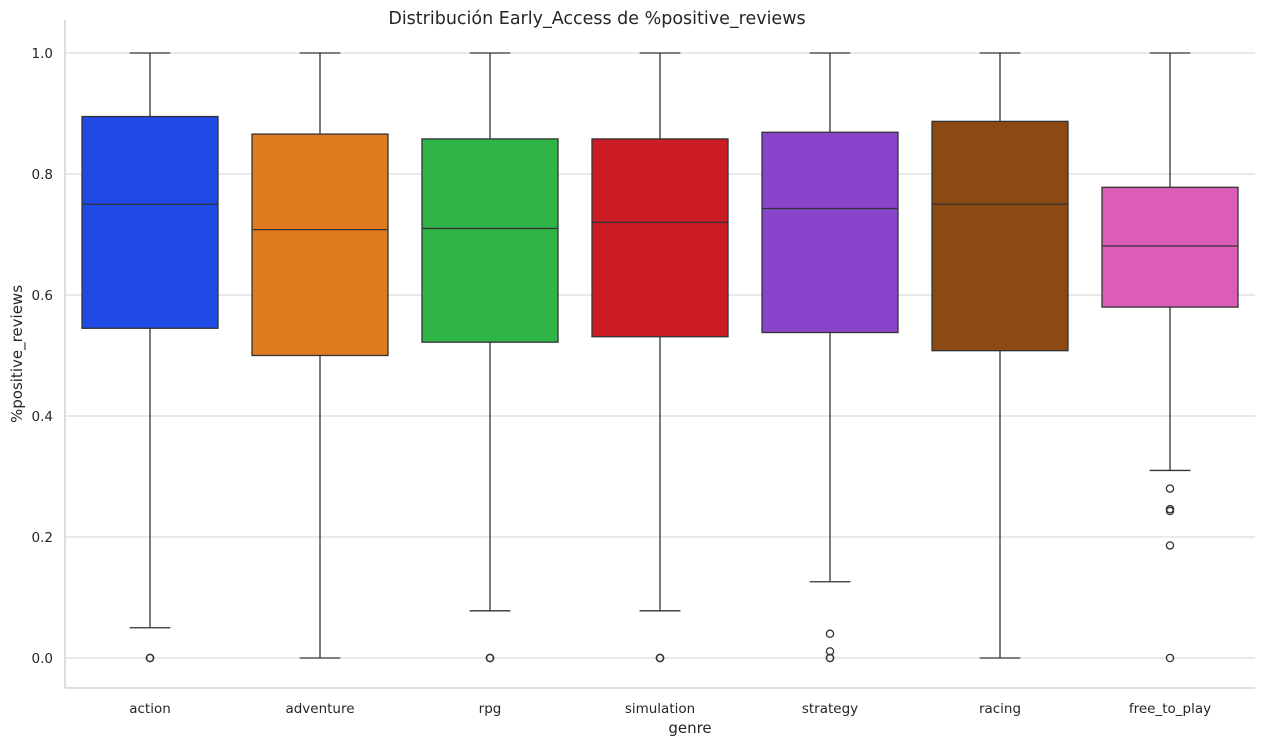 This screenshot has height=746, width=1264. I want to click on x-axis-label: genre, so click(689, 728).